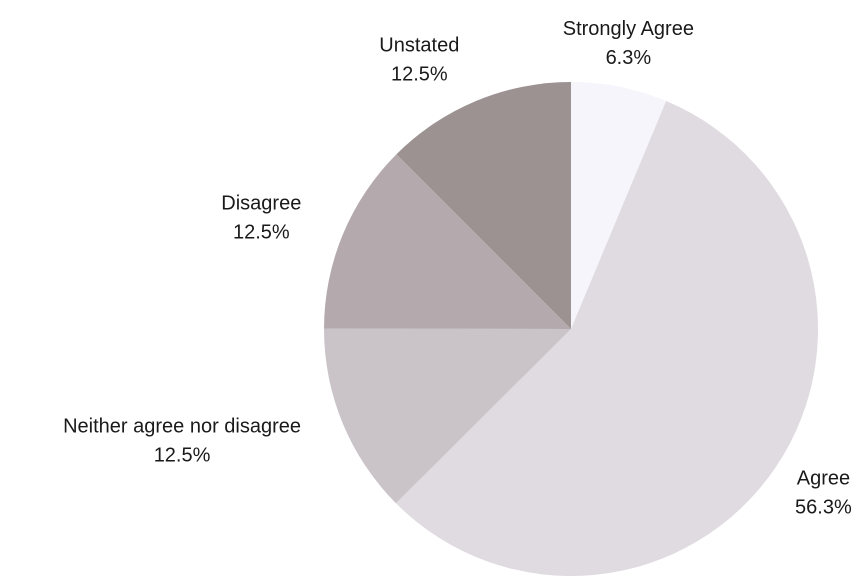  What do you see at coordinates (419, 60) in the screenshot?
I see `slice-label-unstated: Unstated 12.5%` at bounding box center [419, 60].